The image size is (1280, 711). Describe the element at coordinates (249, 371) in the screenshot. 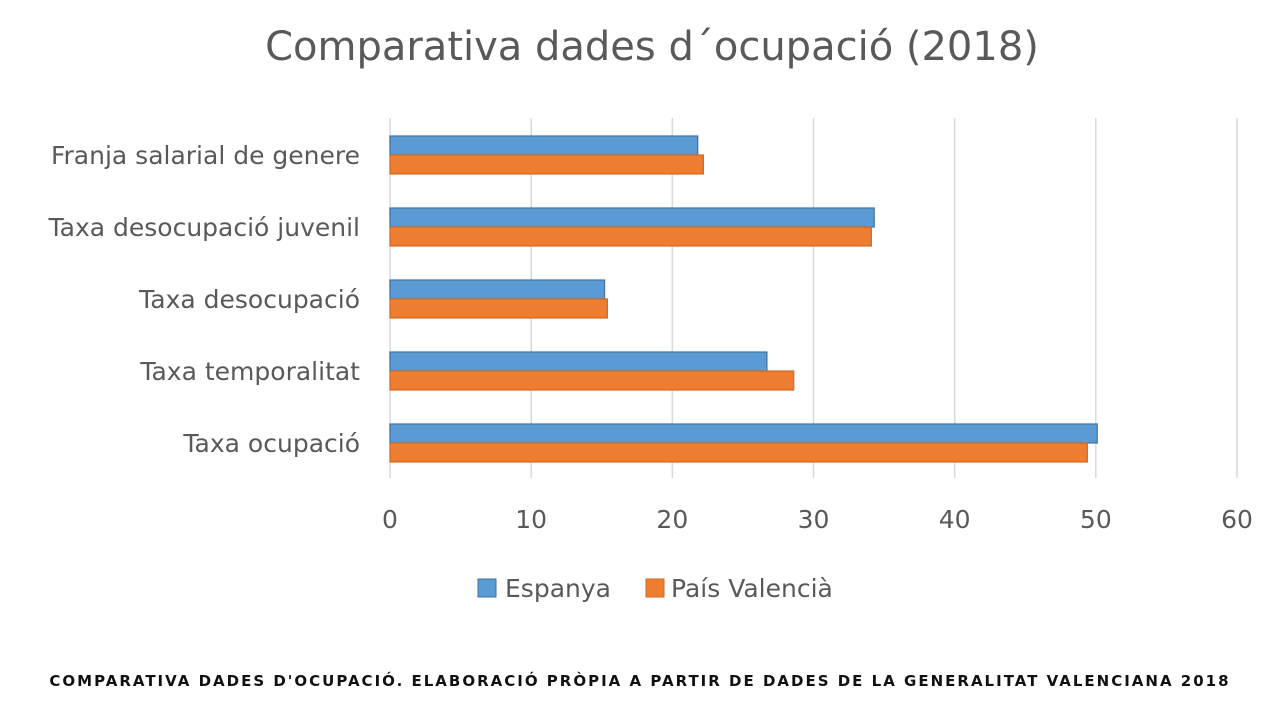

I see `category-label: Taxa temporalitat` at that location.